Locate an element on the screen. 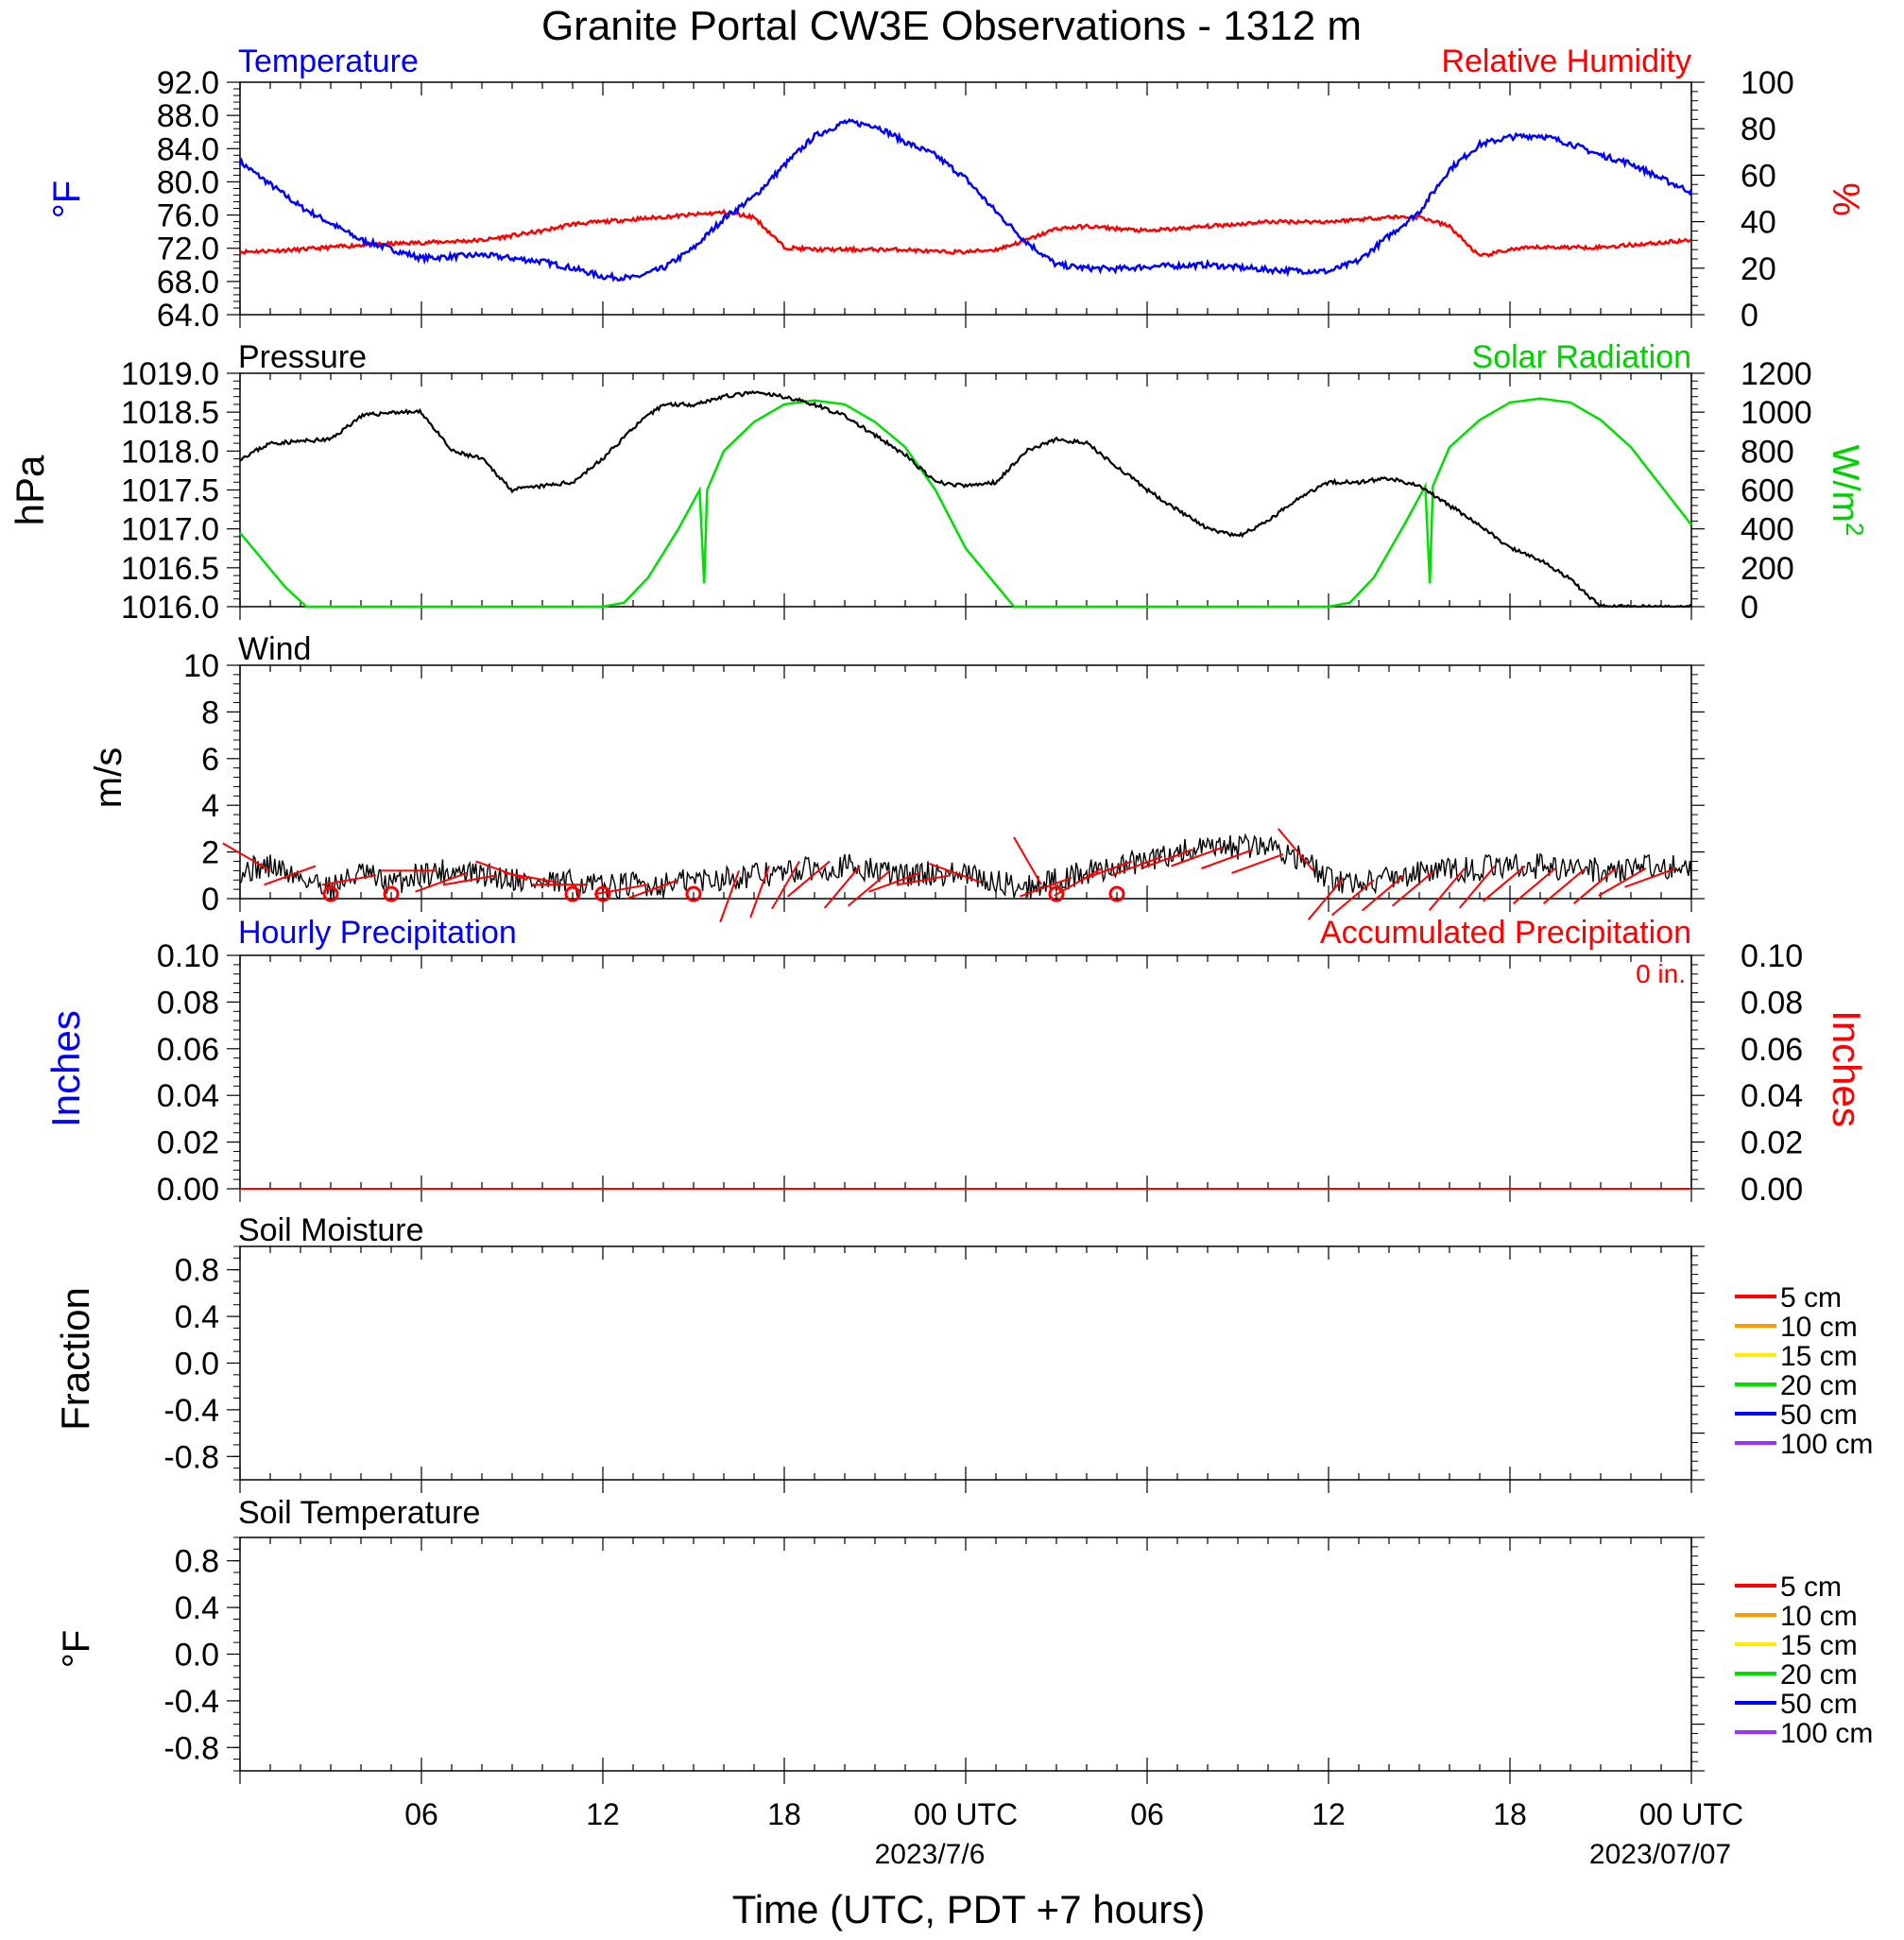  y-tick-label: 0 is located at coordinates (210, 900).